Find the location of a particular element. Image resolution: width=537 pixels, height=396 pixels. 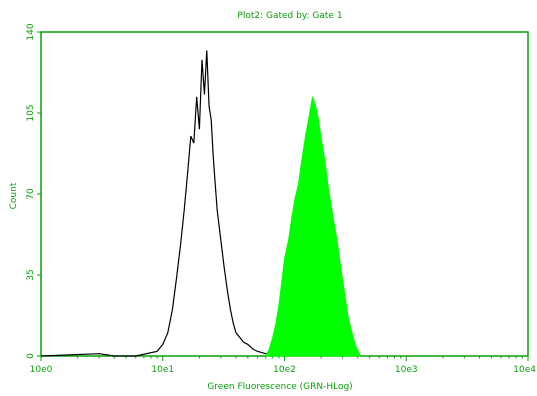

x-axis-label: Green Fluorescence (GRN-HLog) is located at coordinates (279, 387).